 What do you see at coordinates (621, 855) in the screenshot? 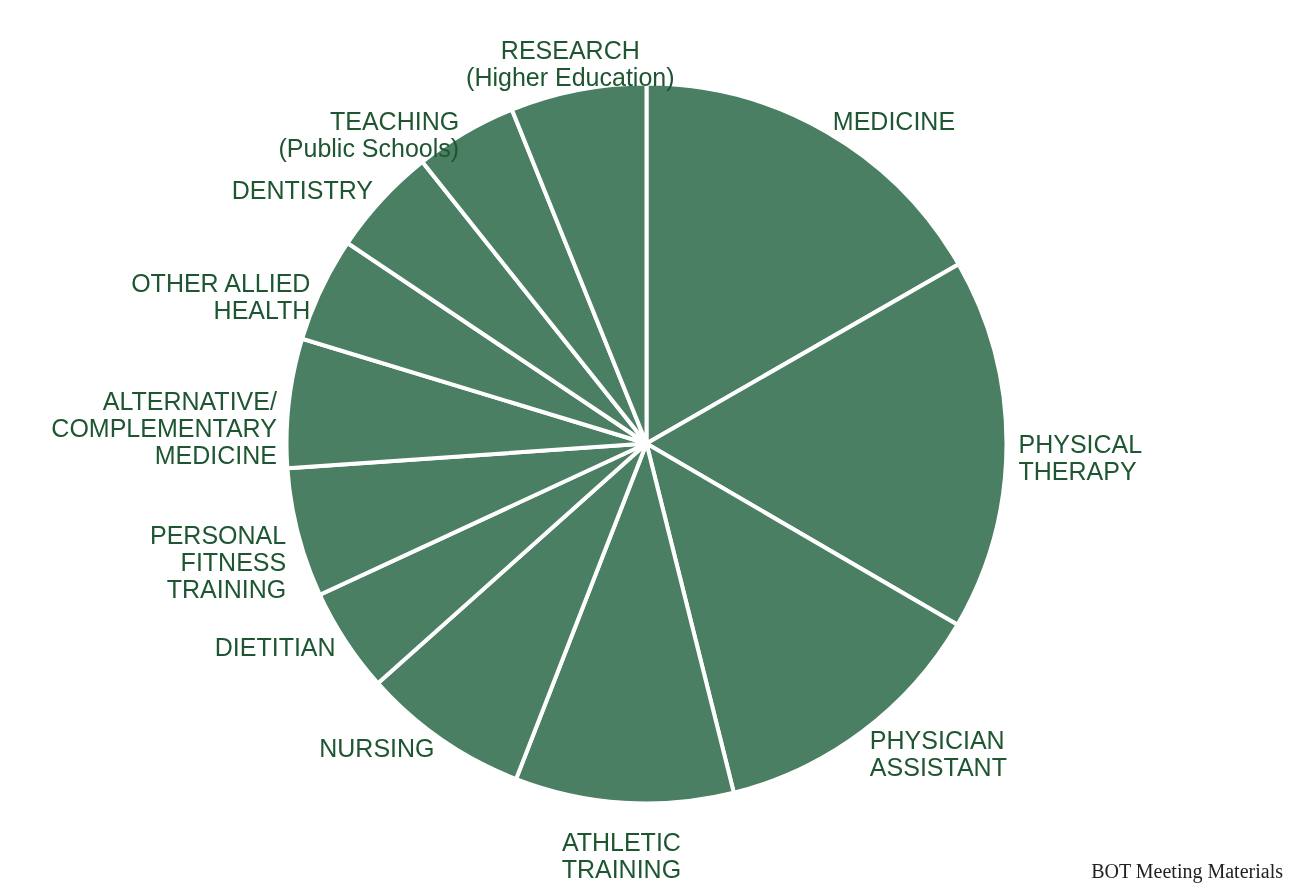
I see `slice-label: ATHLETIC TRAINING` at bounding box center [621, 855].